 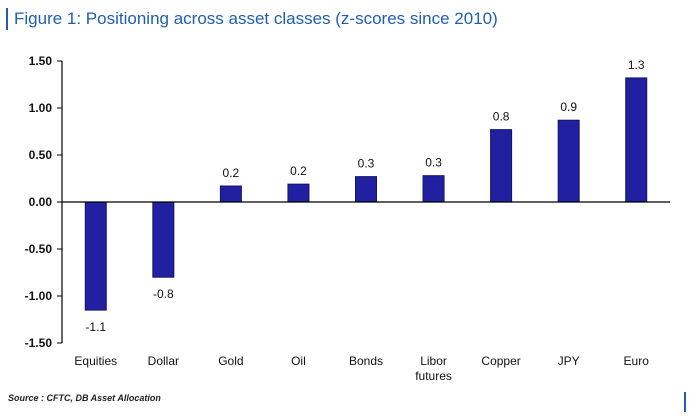 I want to click on bar-dollar, so click(x=163, y=239).